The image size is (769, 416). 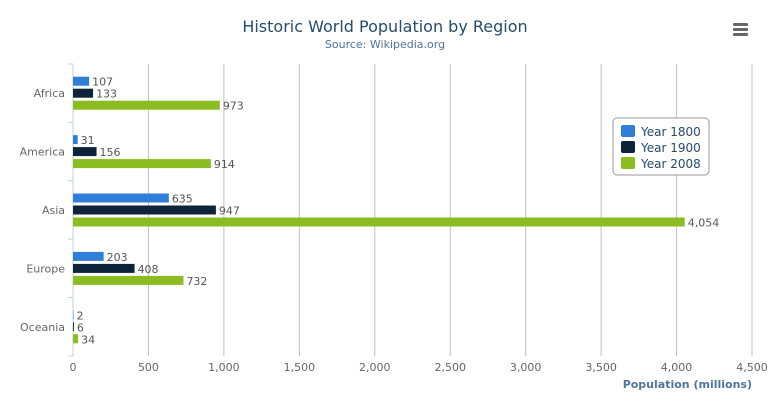 I want to click on bar-year-1800-africa, so click(x=81, y=81).